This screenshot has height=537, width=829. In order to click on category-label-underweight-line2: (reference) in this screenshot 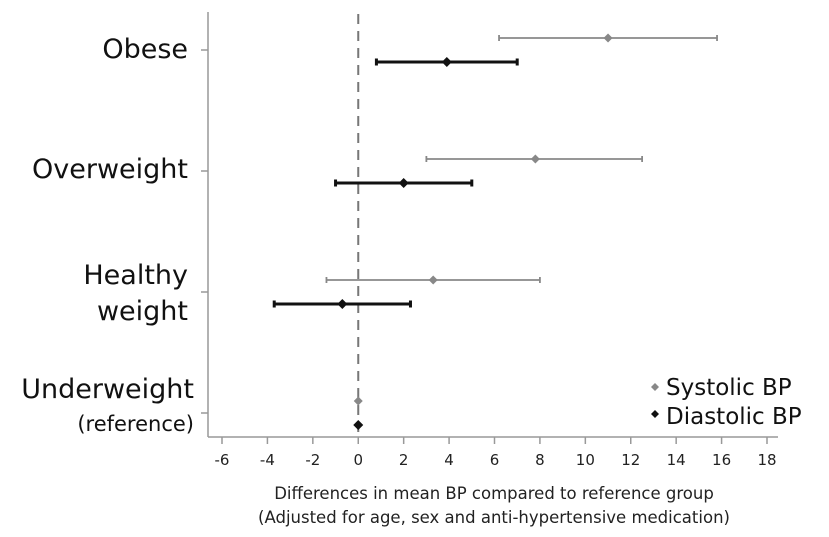, I will do `click(135, 424)`.